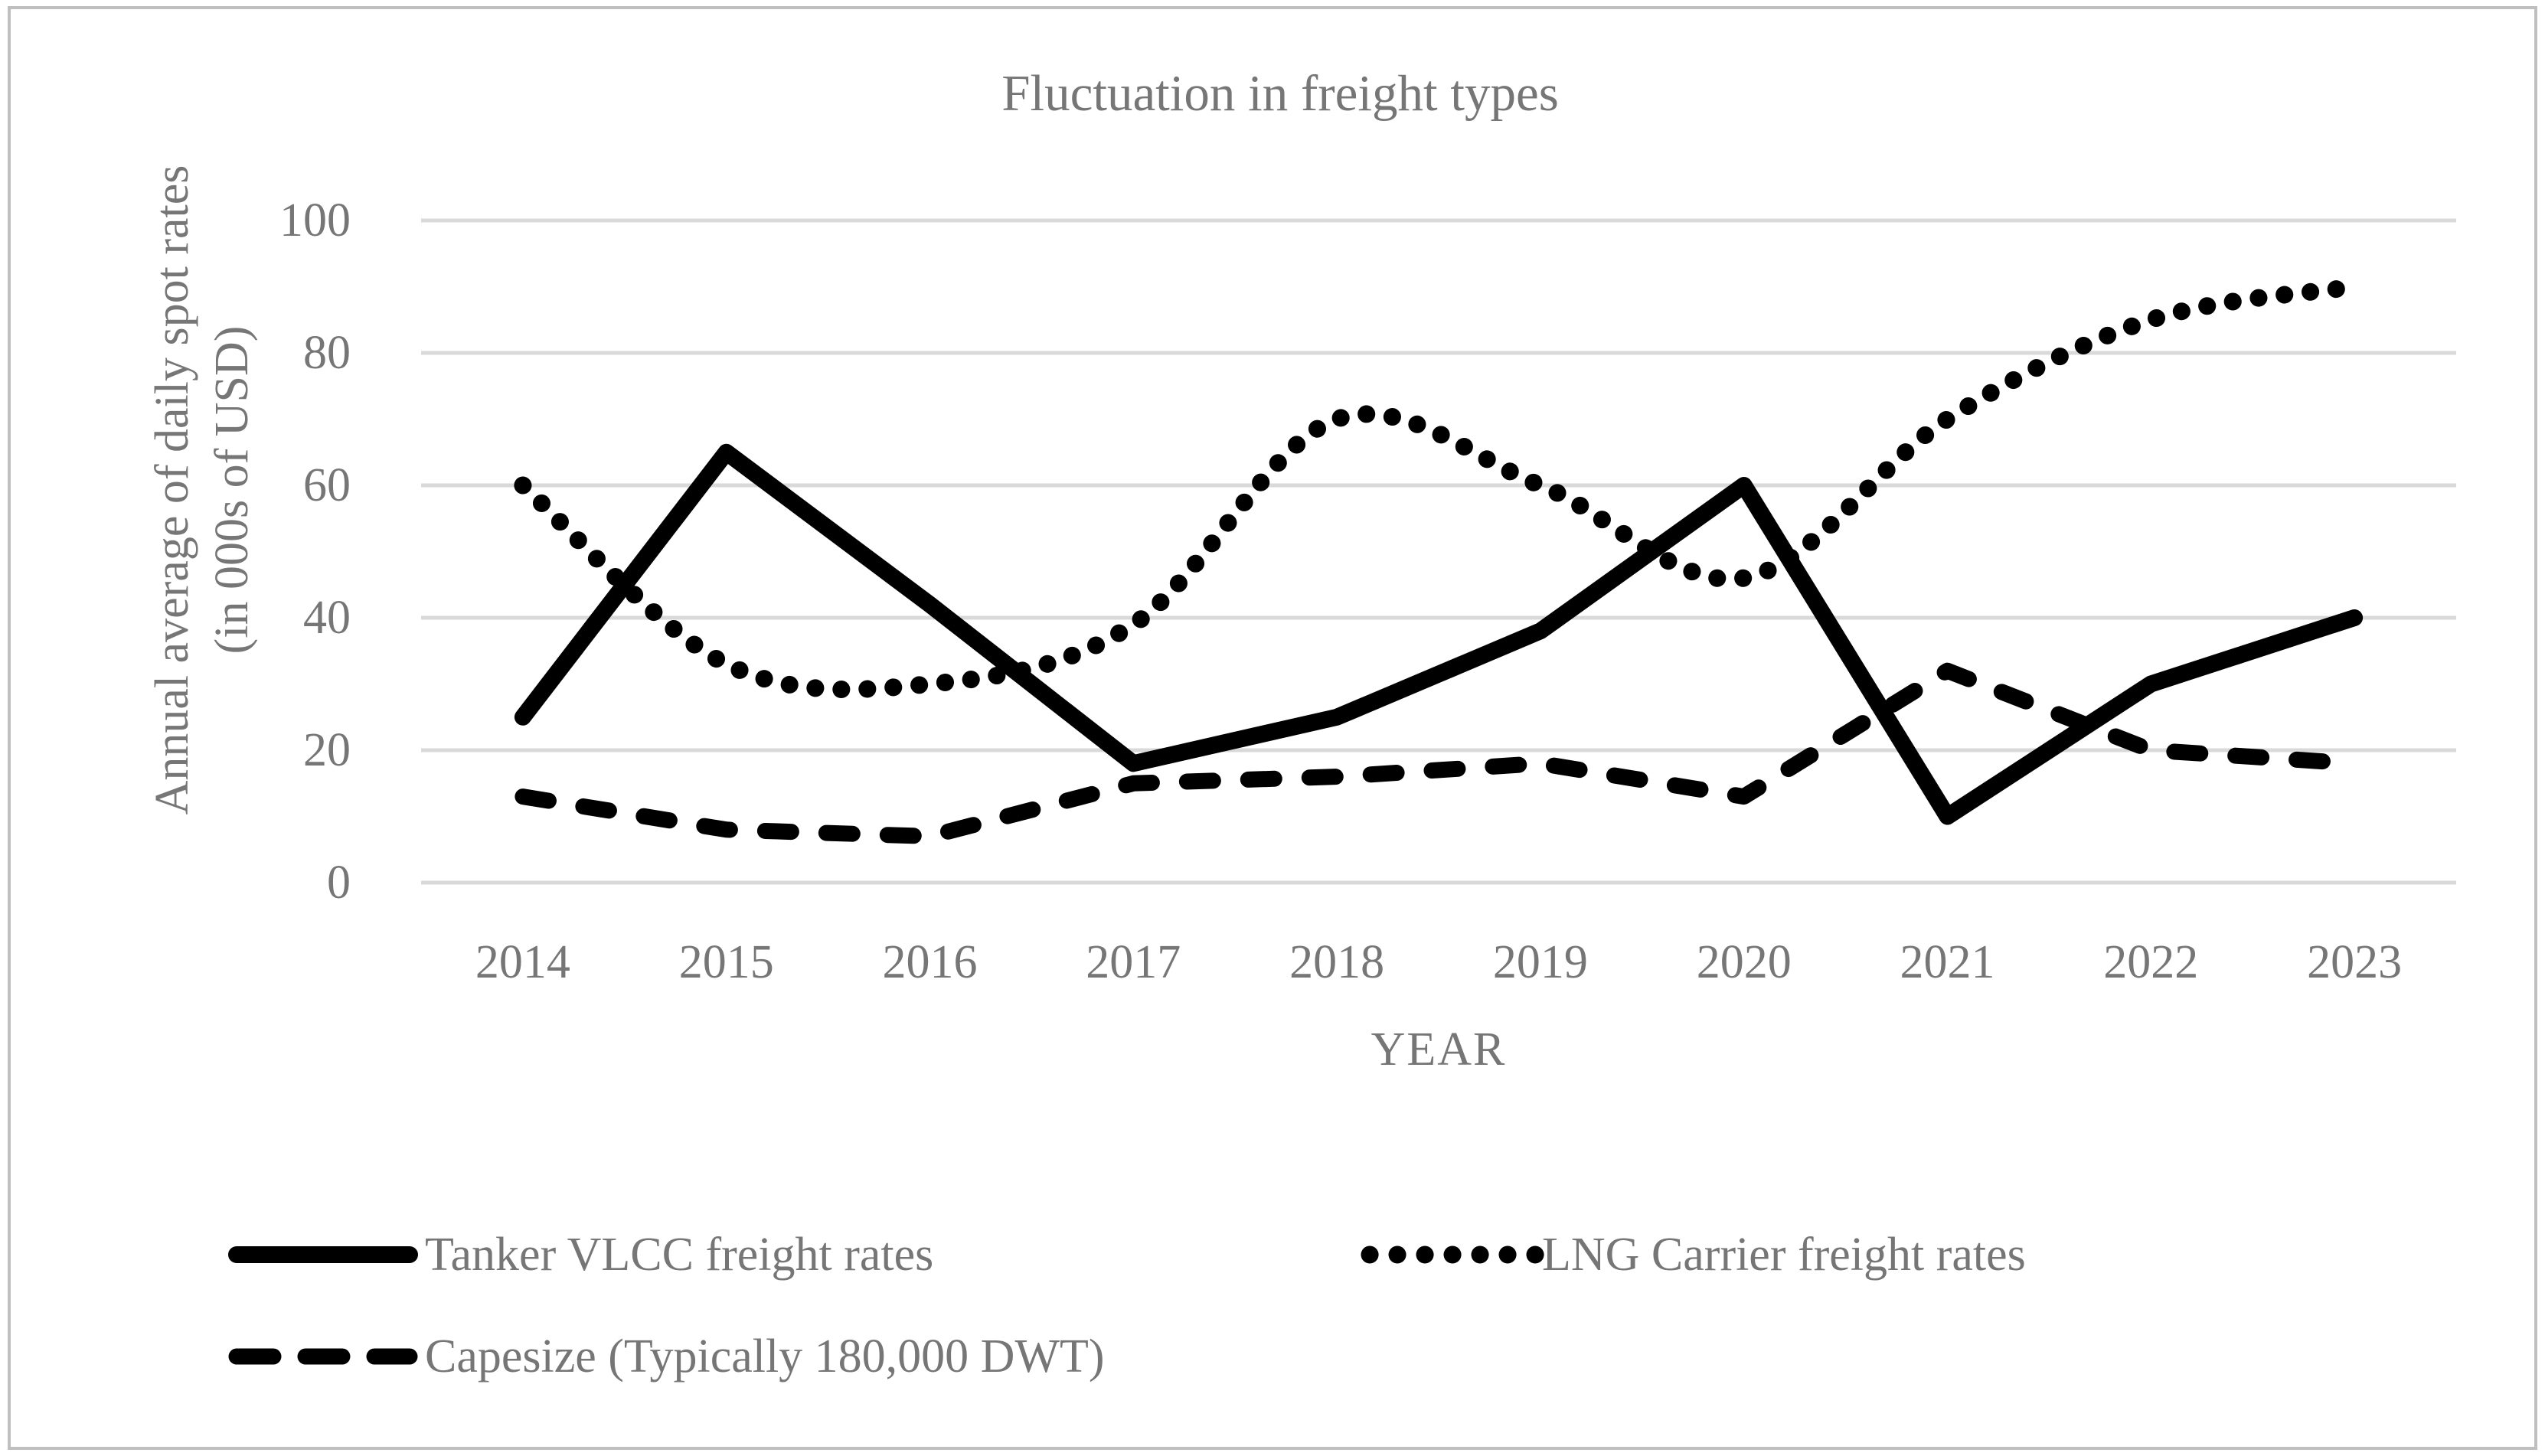  Describe the element at coordinates (339, 883) in the screenshot. I see `y-tick-label-0: 0` at that location.